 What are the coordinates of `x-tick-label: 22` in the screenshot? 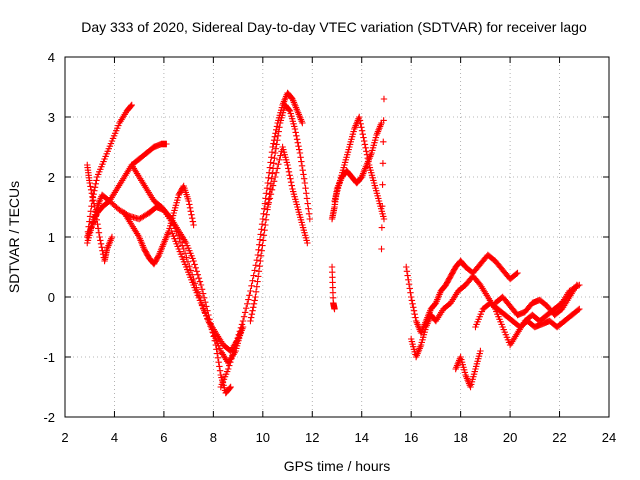 It's located at (559, 437).